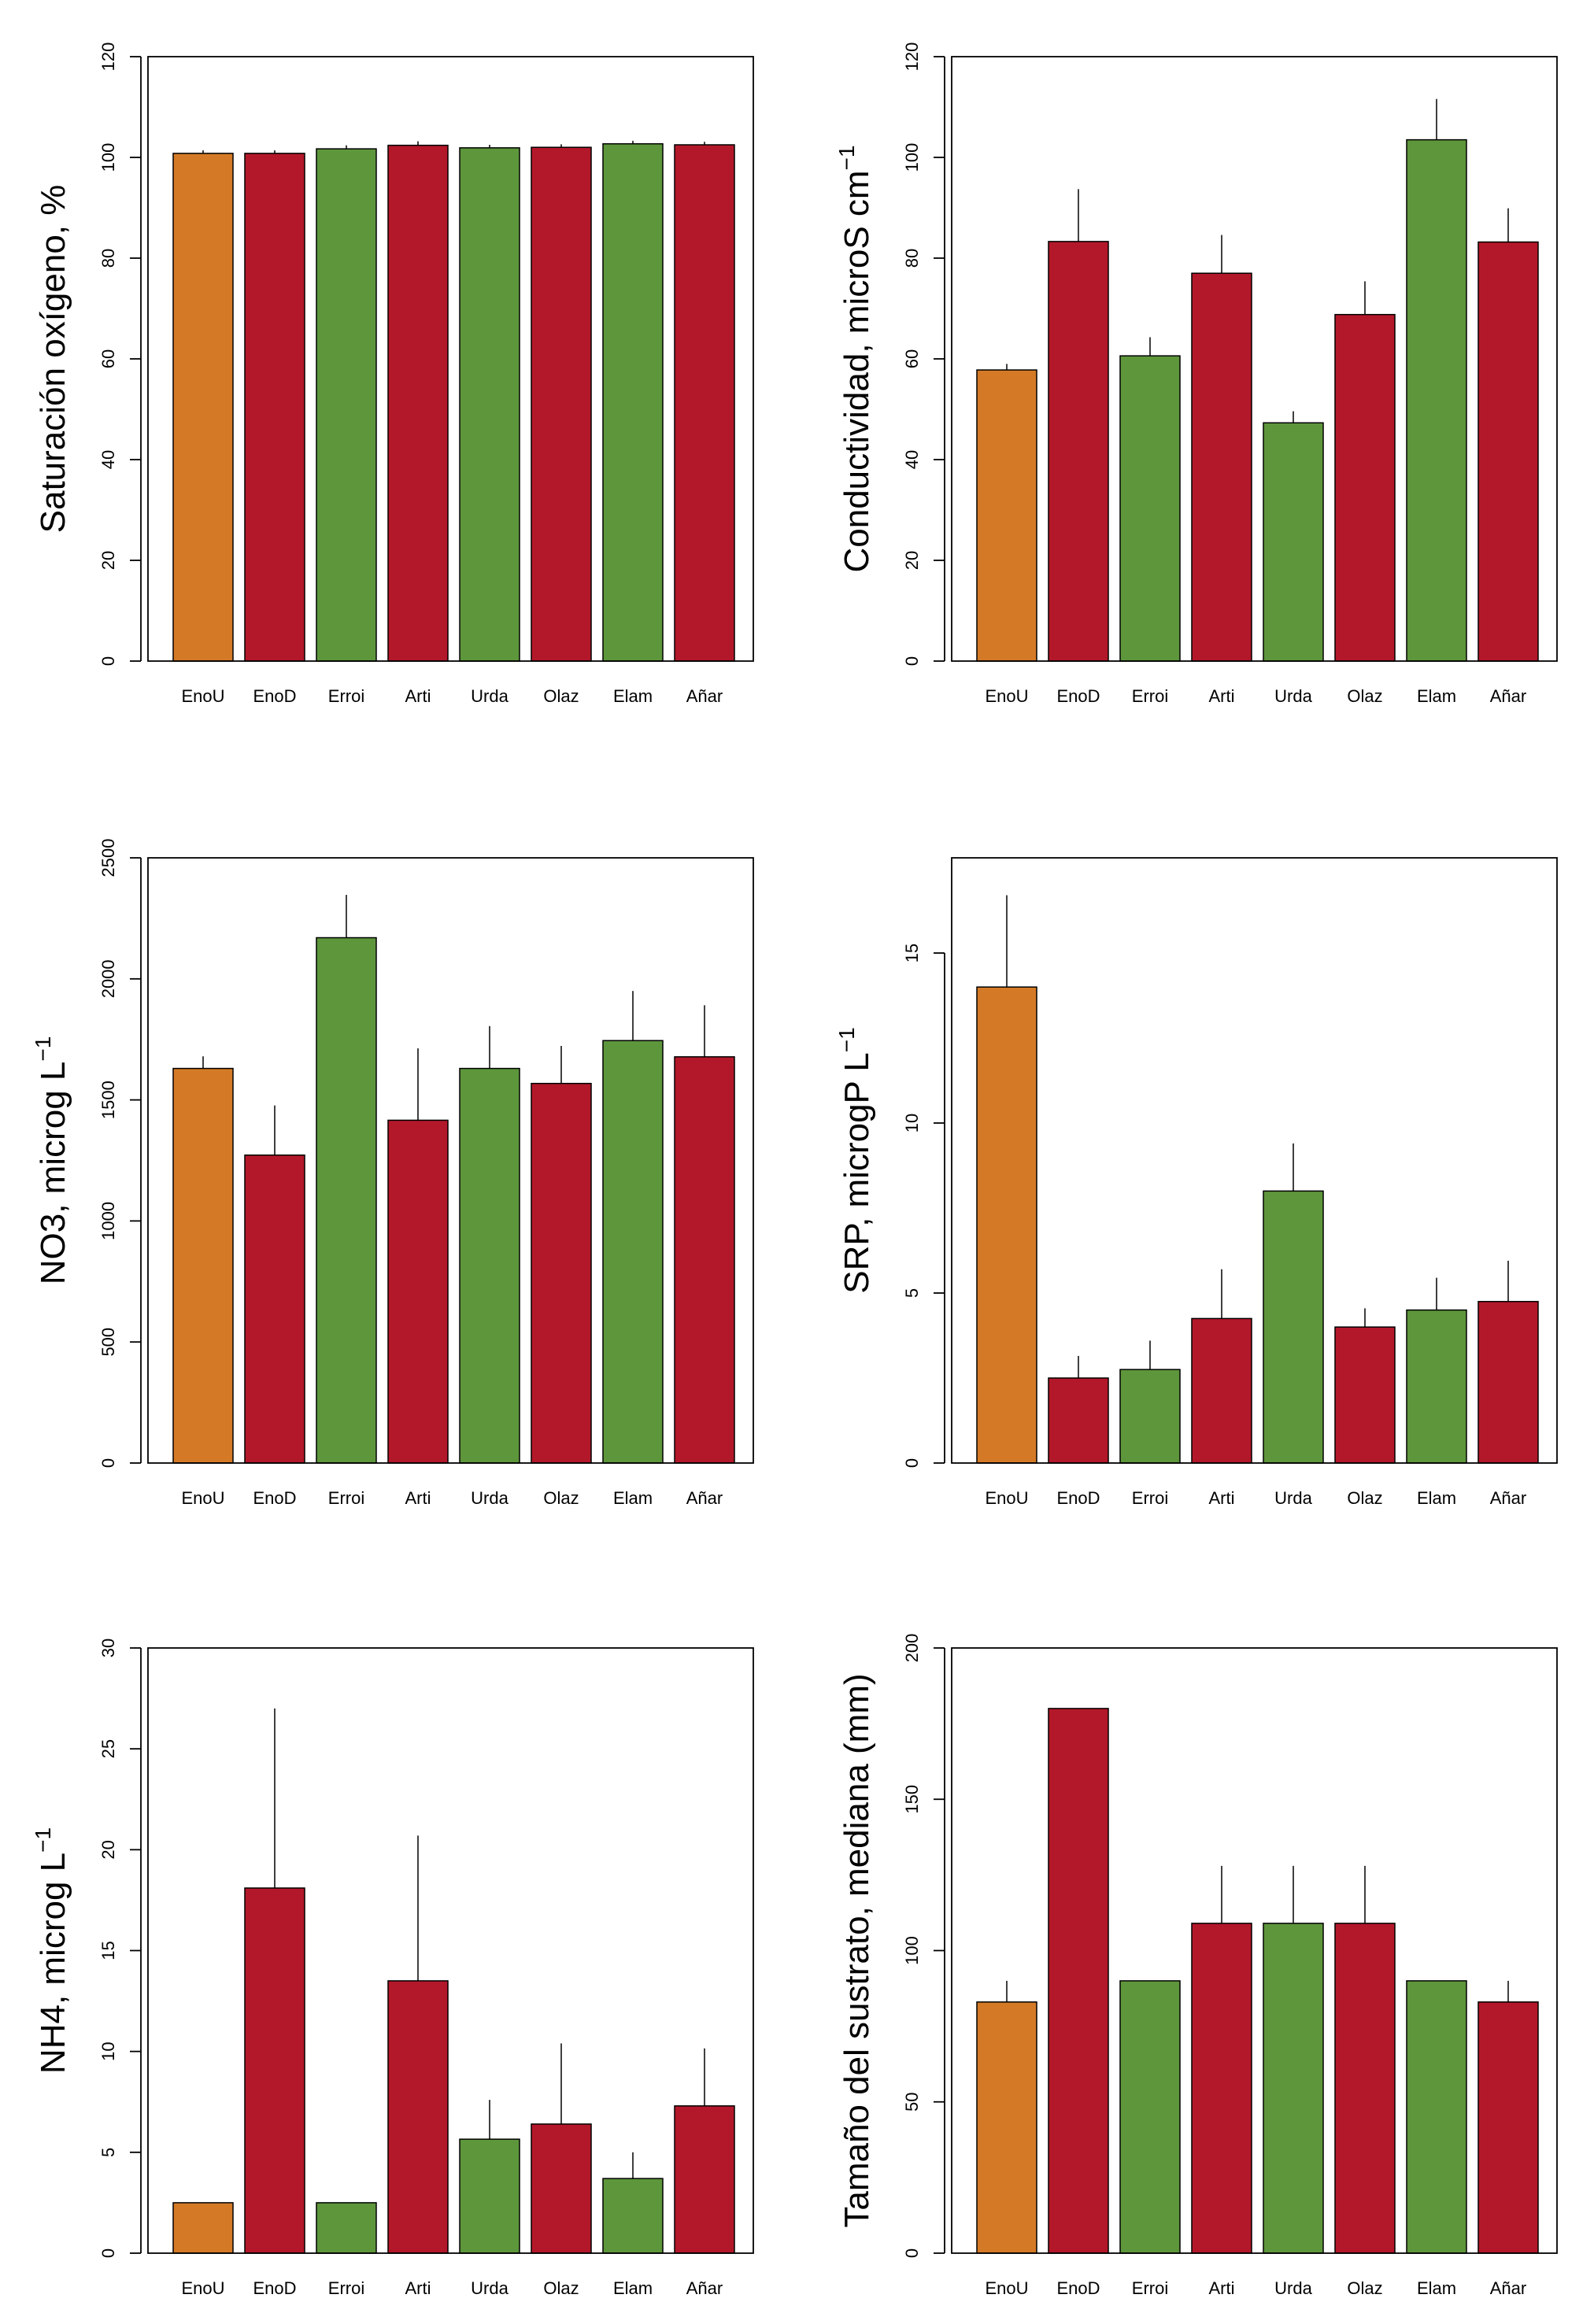 The width and height of the screenshot is (1594, 2324). Describe the element at coordinates (857, 1173) in the screenshot. I see `y-axis-label-text: SRP, microgP L` at that location.